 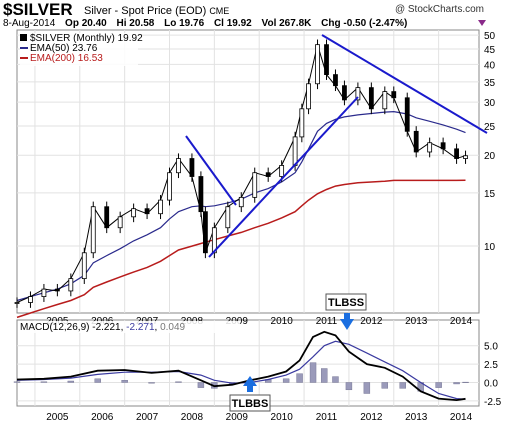 I want to click on trendline-up, so click(x=283, y=177).